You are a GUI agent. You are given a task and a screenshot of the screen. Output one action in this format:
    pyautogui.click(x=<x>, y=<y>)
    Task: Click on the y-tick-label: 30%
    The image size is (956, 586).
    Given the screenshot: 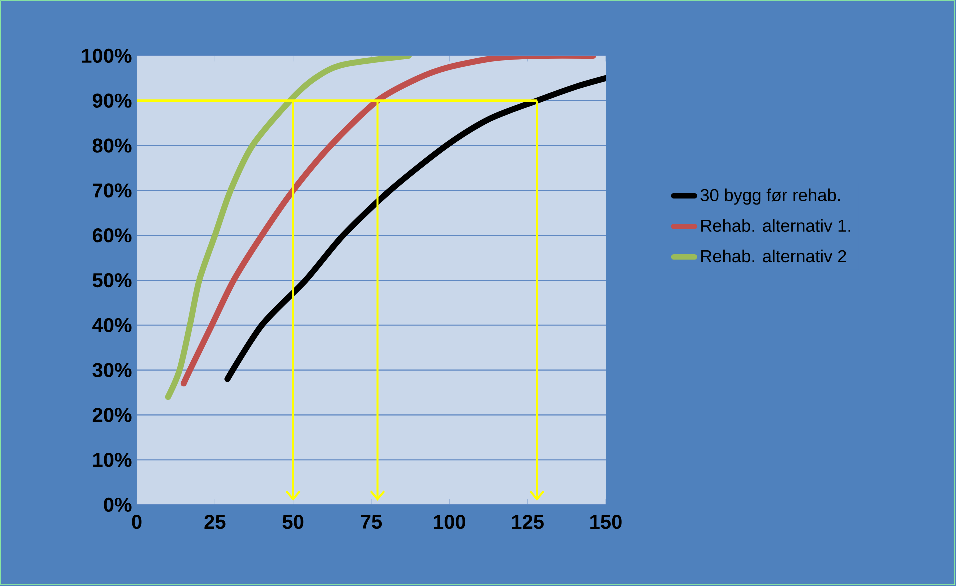 What is the action you would take?
    pyautogui.click(x=112, y=370)
    